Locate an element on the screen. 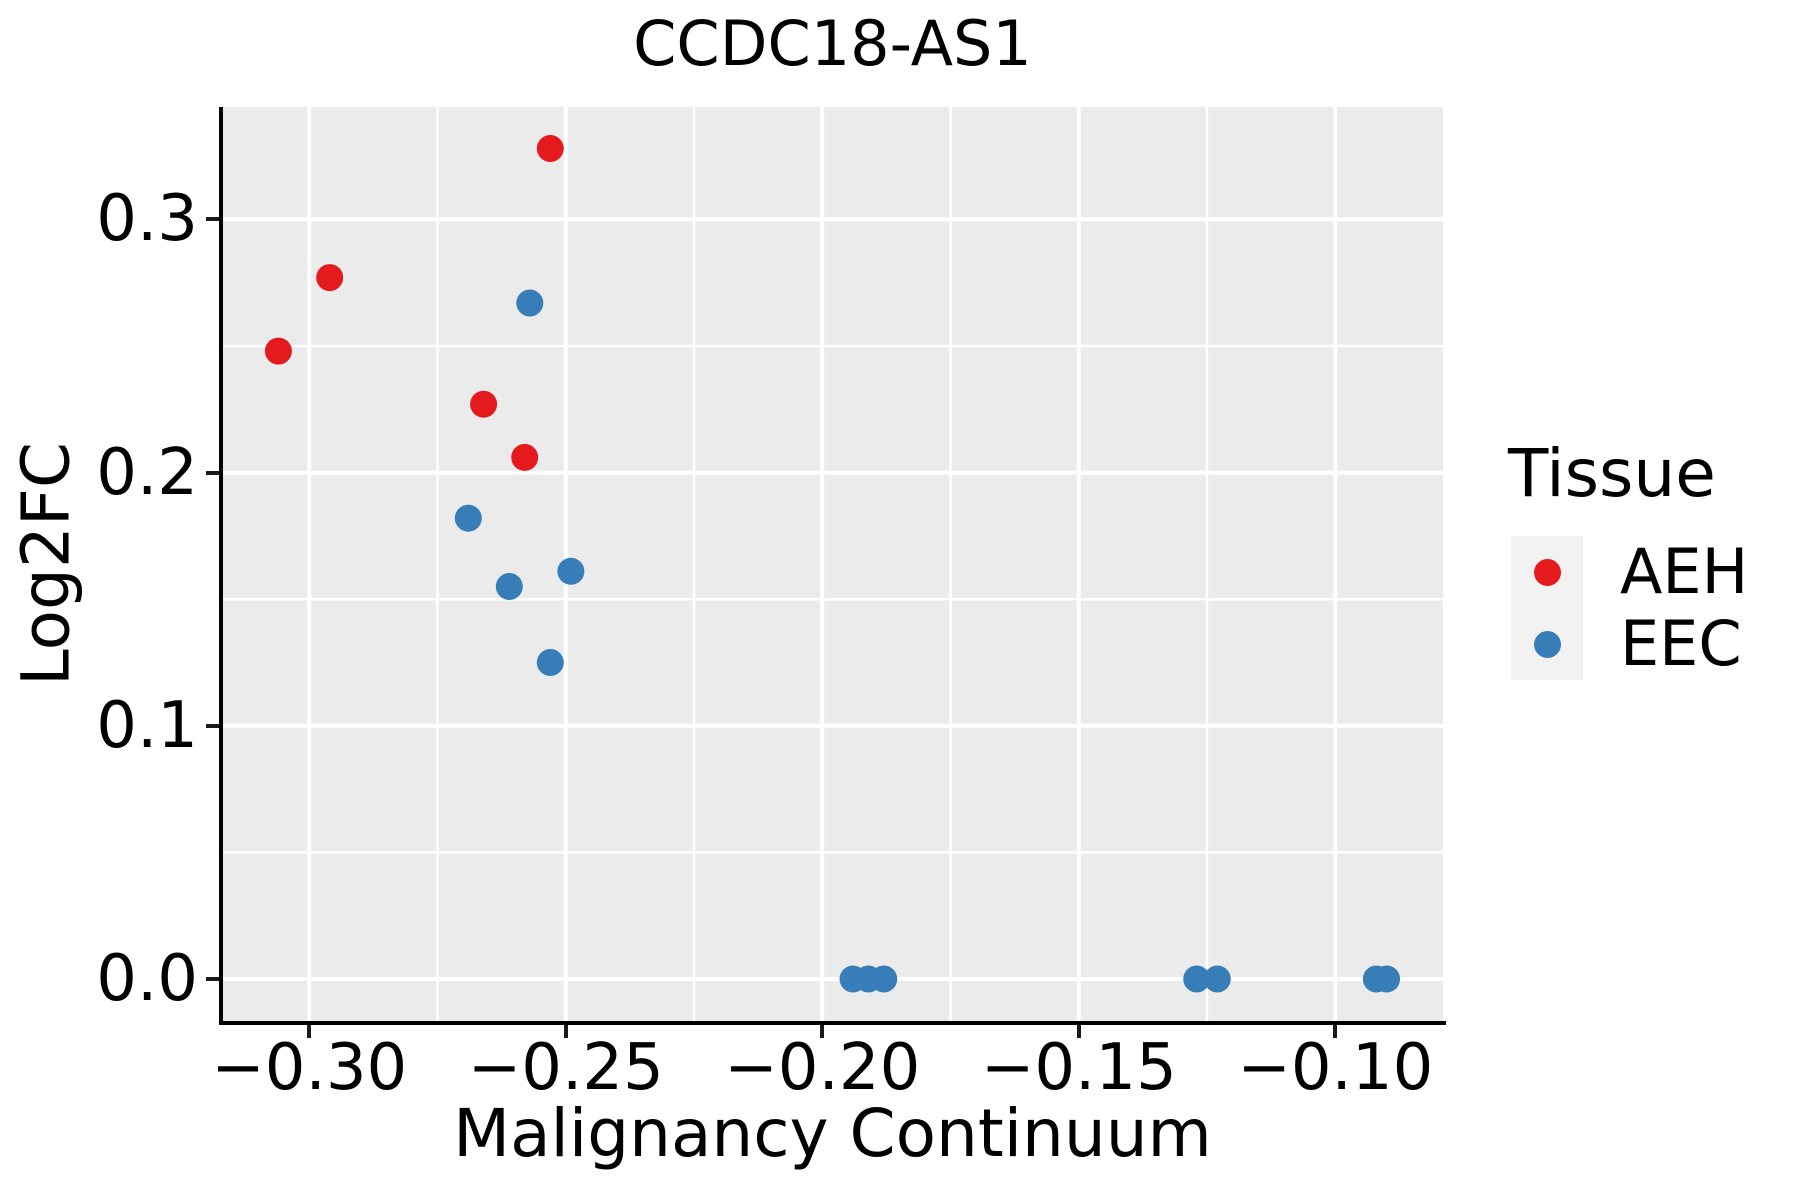  y-axis-spine is located at coordinates (221, 566).